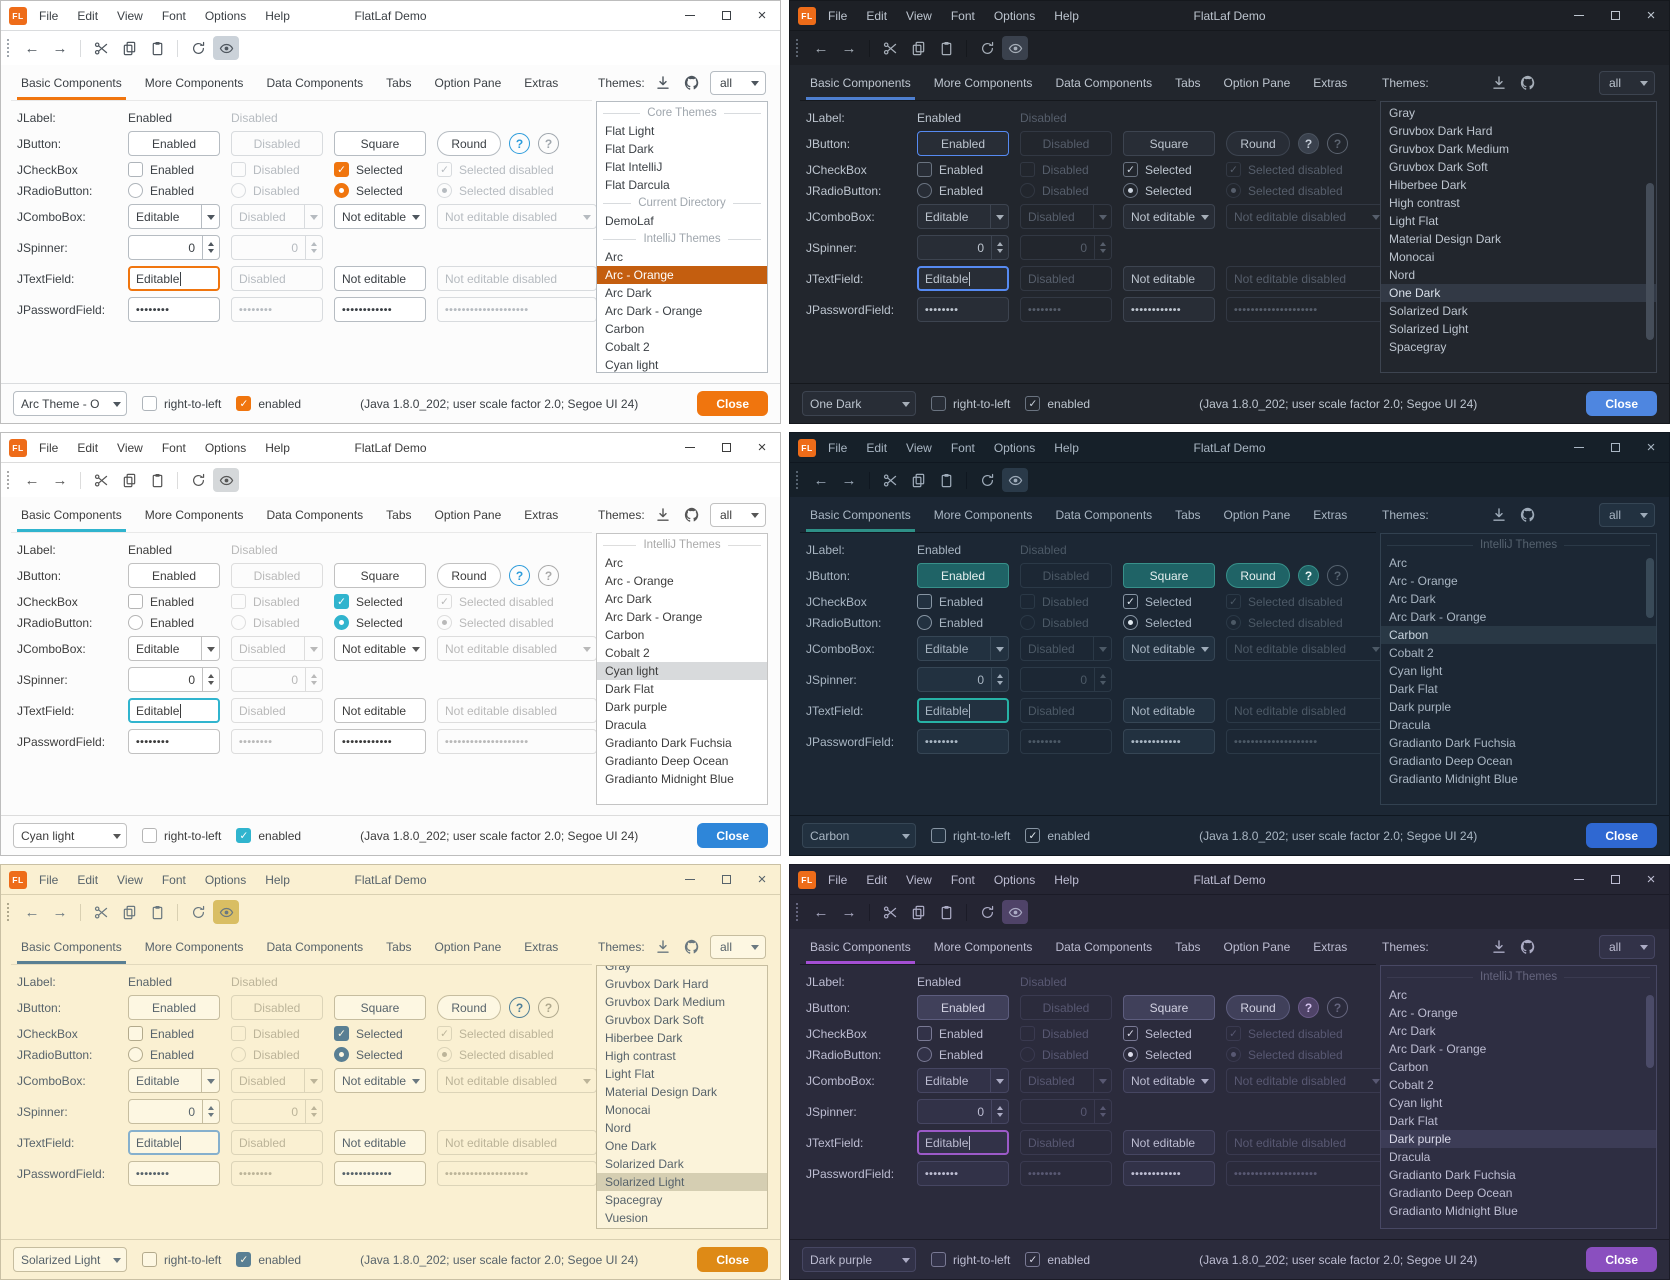 The image size is (1670, 1280). Describe the element at coordinates (60, 480) in the screenshot. I see `forward-button: →` at that location.